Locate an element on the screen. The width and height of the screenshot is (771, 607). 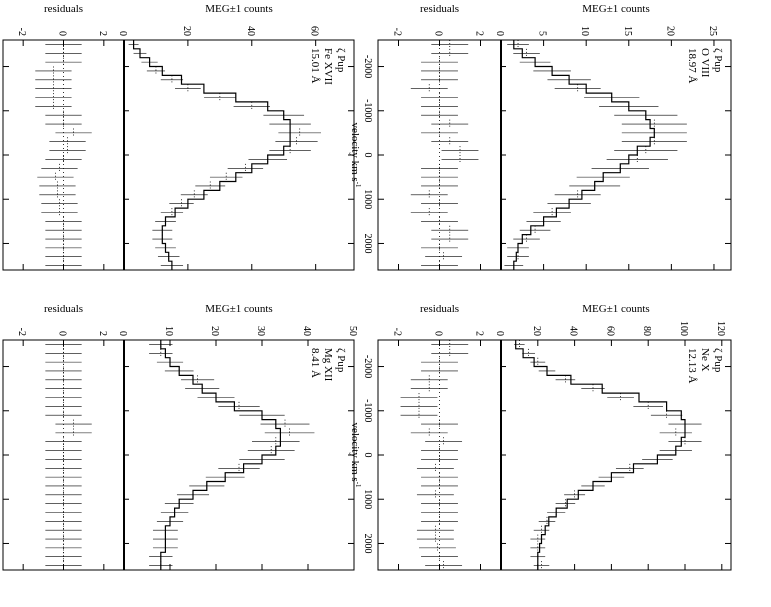
model-histogram-line is located at coordinates (600, 455).